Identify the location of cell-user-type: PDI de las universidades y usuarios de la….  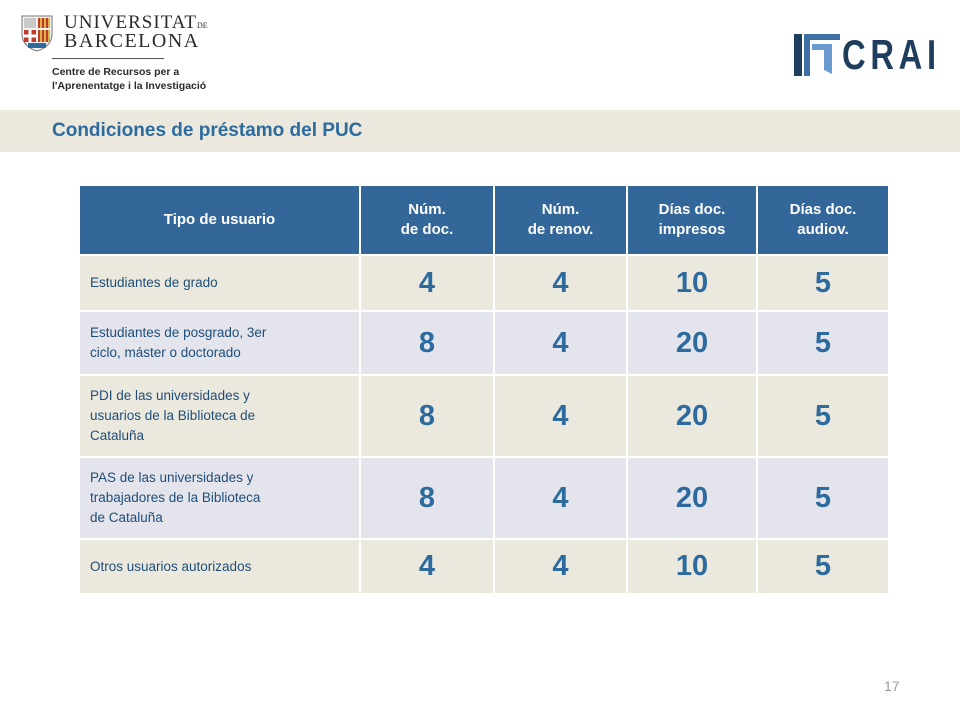
(220, 415).